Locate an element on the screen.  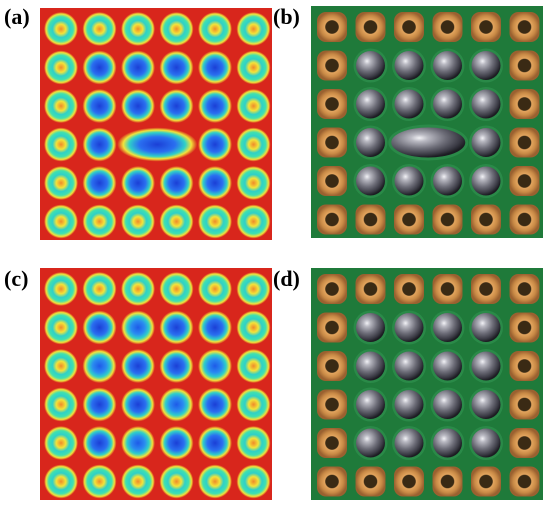
panel-c-label: (c) is located at coordinates (16, 278).